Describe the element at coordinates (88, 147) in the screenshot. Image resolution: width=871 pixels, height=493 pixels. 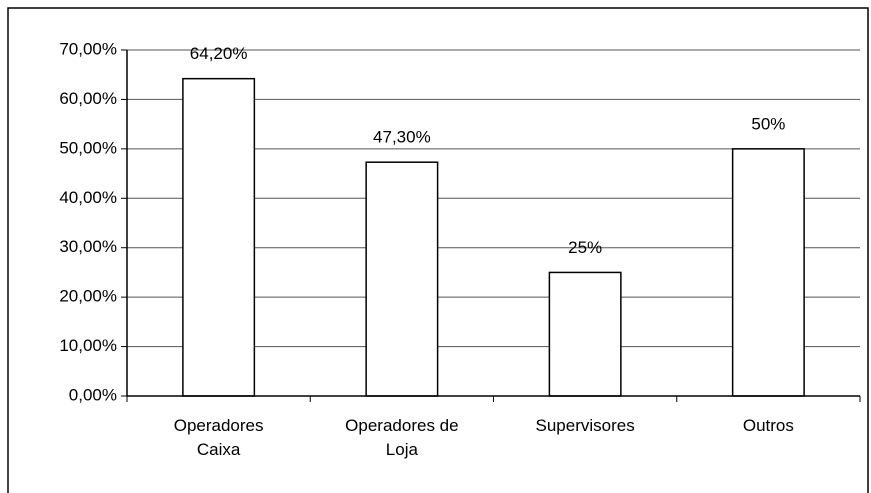
I see `y-tick-label: 50,00%` at that location.